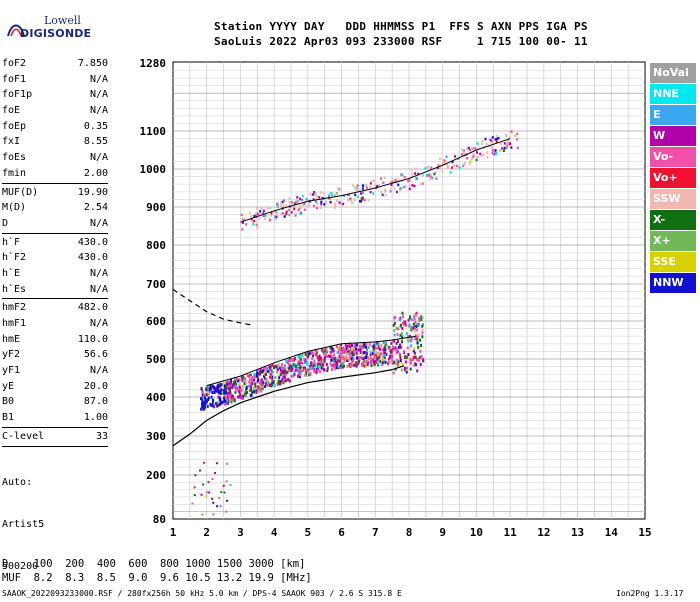  What do you see at coordinates (156, 207) in the screenshot?
I see `y-tick-label: 900` at bounding box center [156, 207].